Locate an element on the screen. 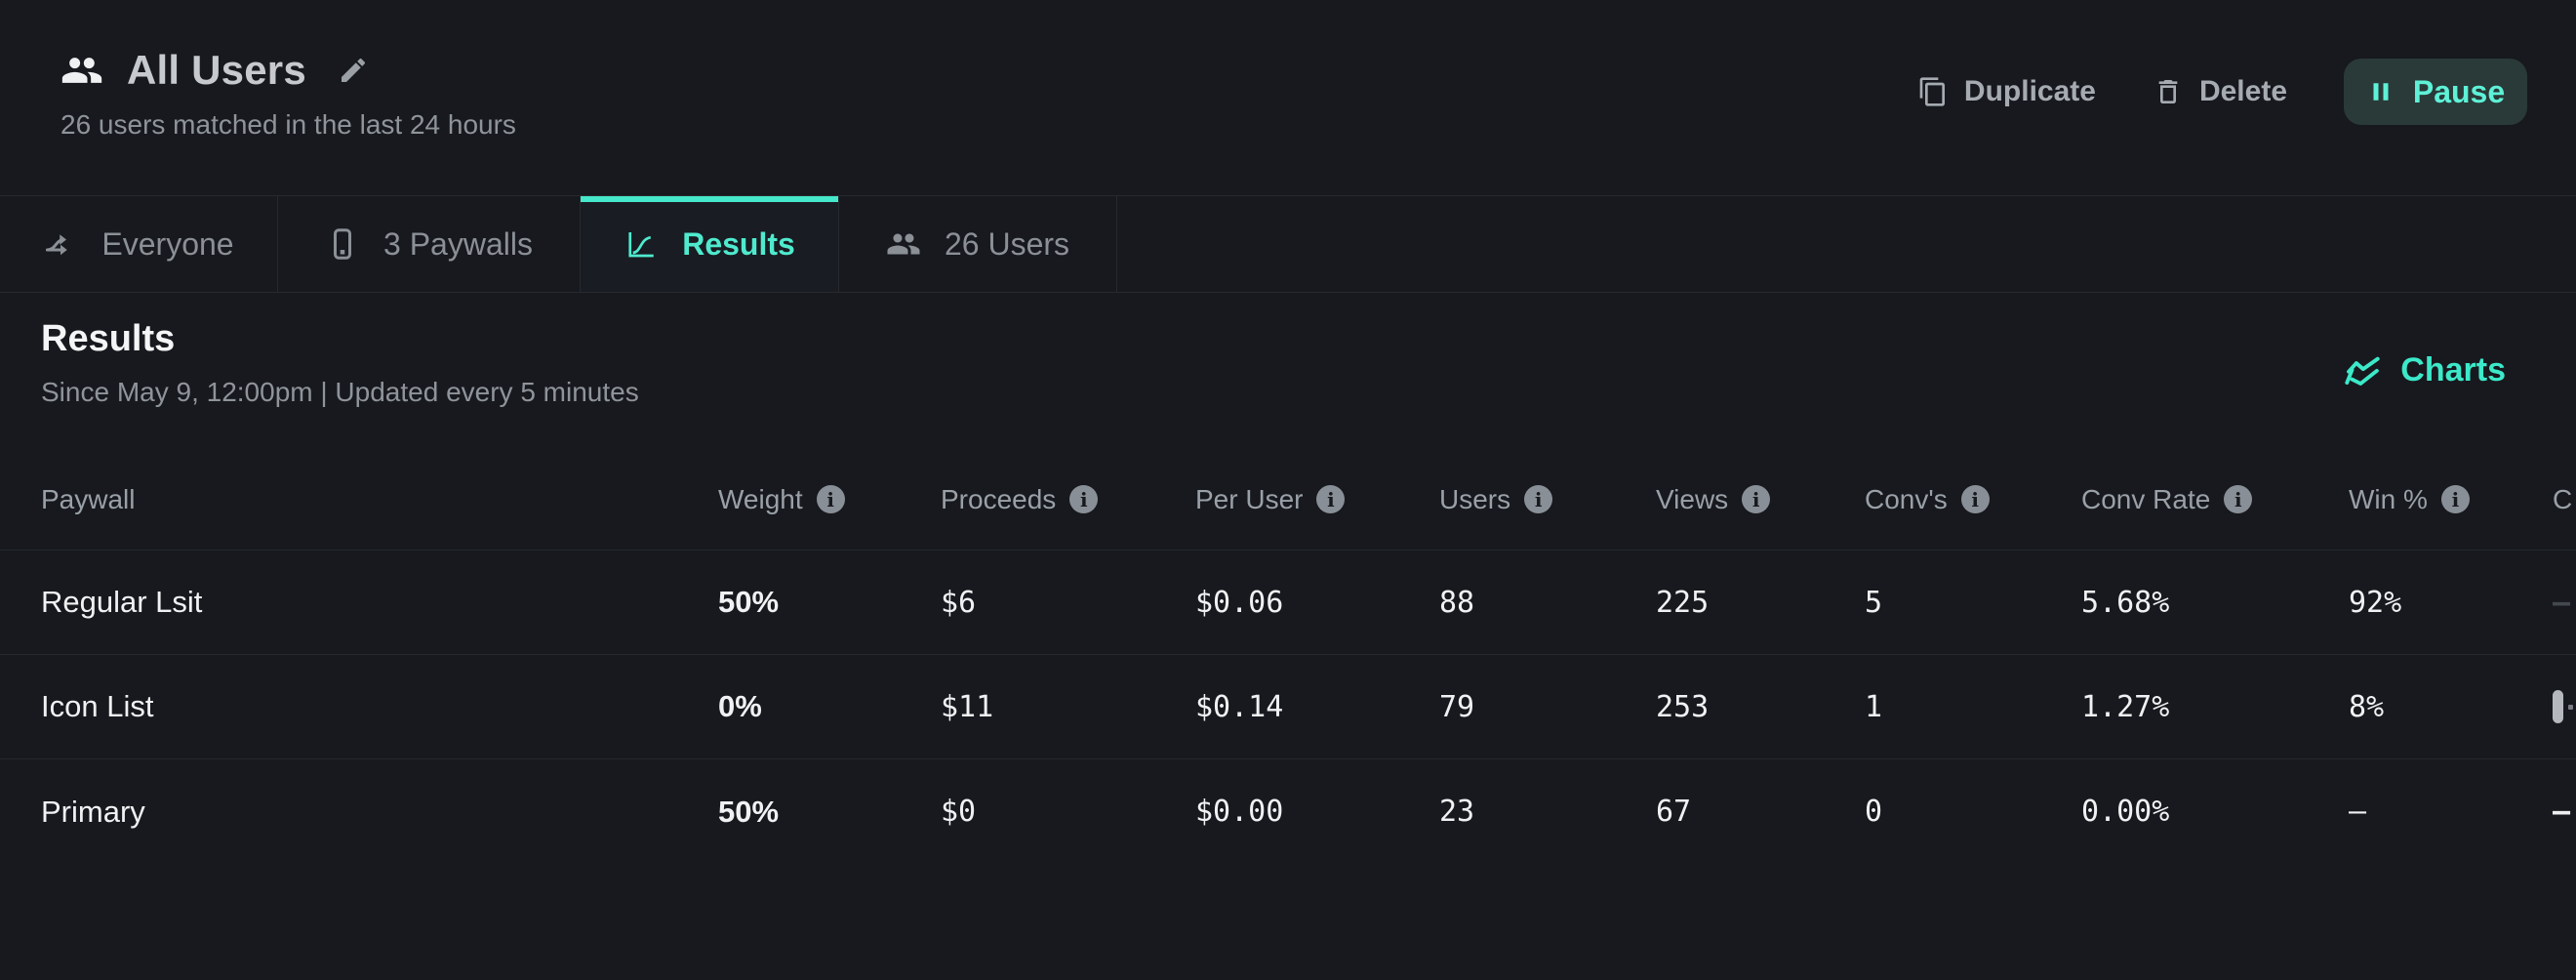  col-win-pct: Win % i is located at coordinates (2451, 500).